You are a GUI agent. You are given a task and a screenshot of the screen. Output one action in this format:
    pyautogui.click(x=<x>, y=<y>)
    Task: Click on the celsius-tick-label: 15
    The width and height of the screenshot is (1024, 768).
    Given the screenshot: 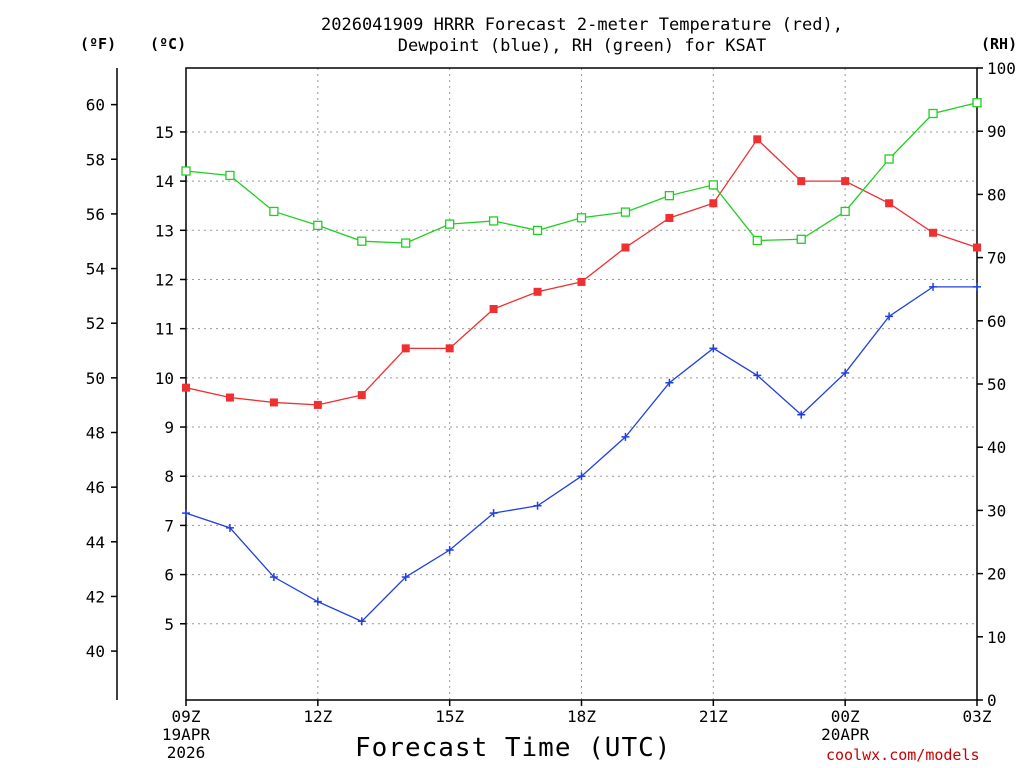 What is the action you would take?
    pyautogui.click(x=164, y=132)
    